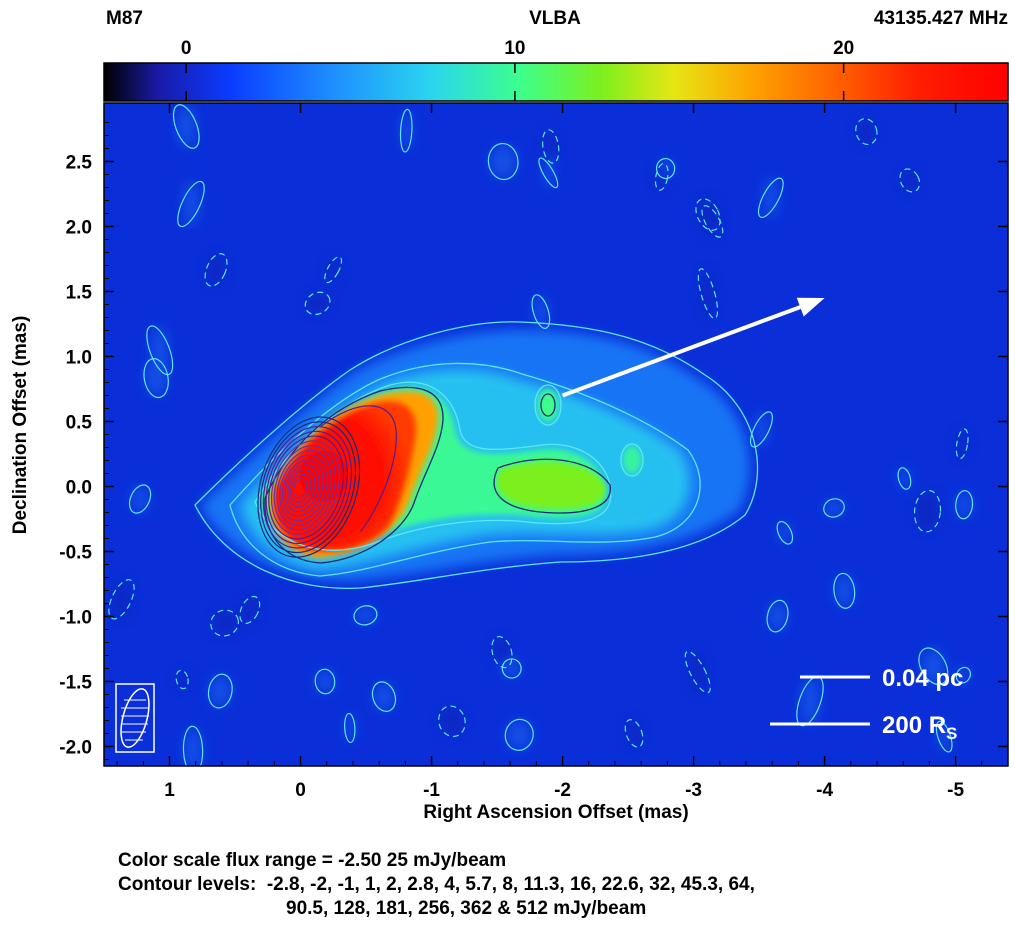 The width and height of the screenshot is (1015, 926). I want to click on x-tick-label: -2, so click(562, 790).